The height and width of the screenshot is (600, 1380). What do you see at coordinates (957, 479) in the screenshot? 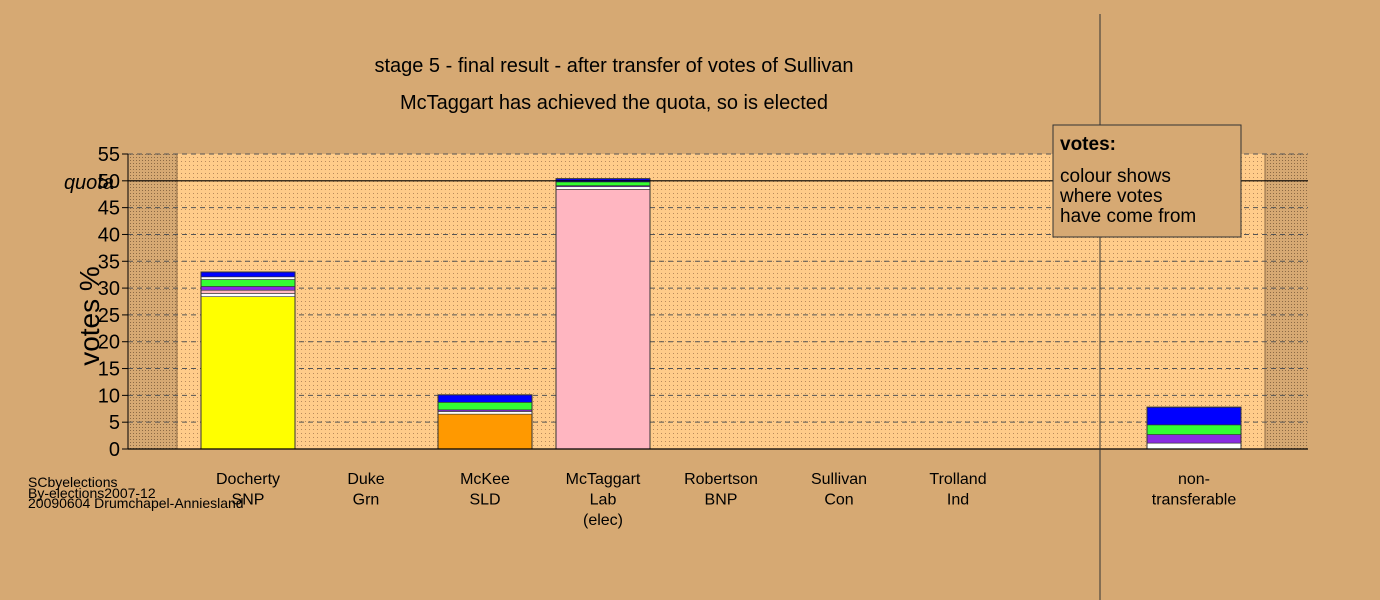
I see `x-tick-label: Trolland` at bounding box center [957, 479].